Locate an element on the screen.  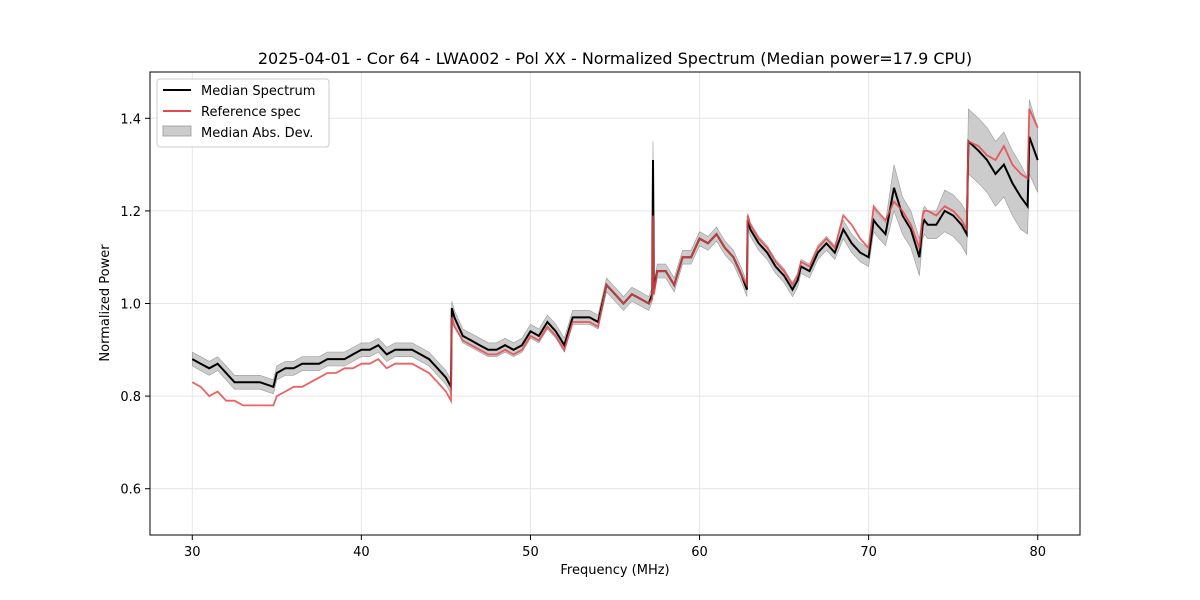
x-tick-label: 60 is located at coordinates (699, 552).